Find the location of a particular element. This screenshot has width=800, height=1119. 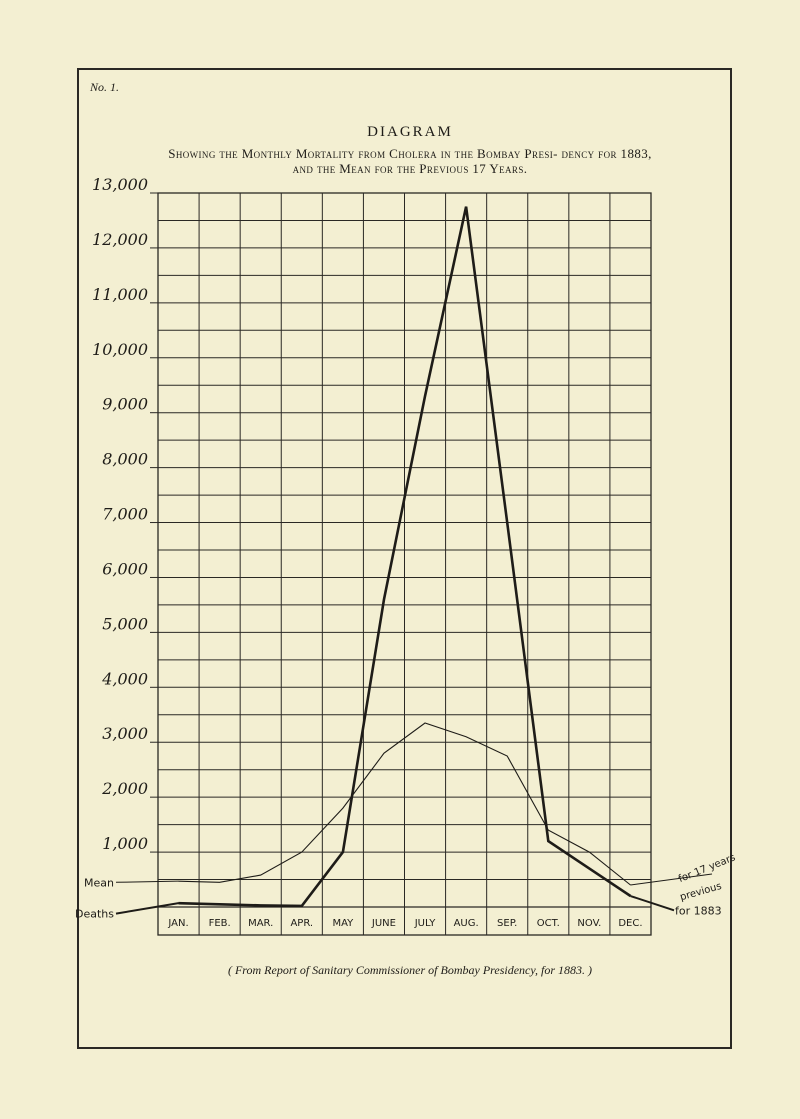

previous-label: previous is located at coordinates (701, 892).